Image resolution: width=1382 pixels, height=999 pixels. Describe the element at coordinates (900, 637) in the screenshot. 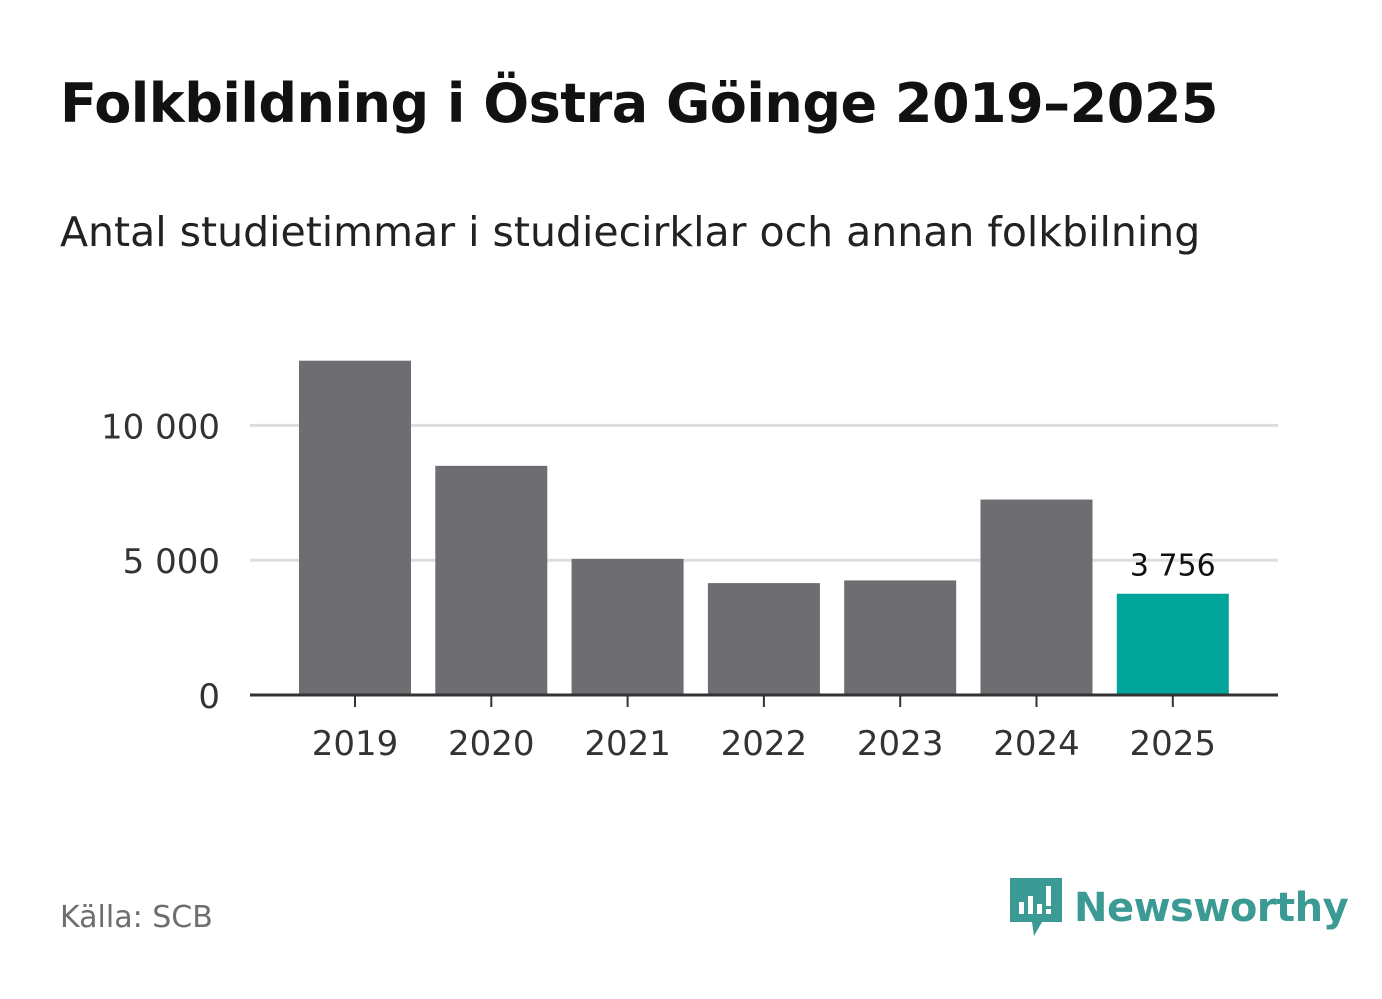

I see `bar-2023` at that location.